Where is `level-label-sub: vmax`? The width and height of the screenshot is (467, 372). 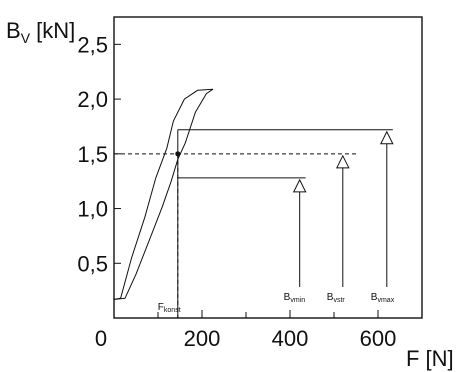
level-label-sub: vmax is located at coordinates (385, 300).